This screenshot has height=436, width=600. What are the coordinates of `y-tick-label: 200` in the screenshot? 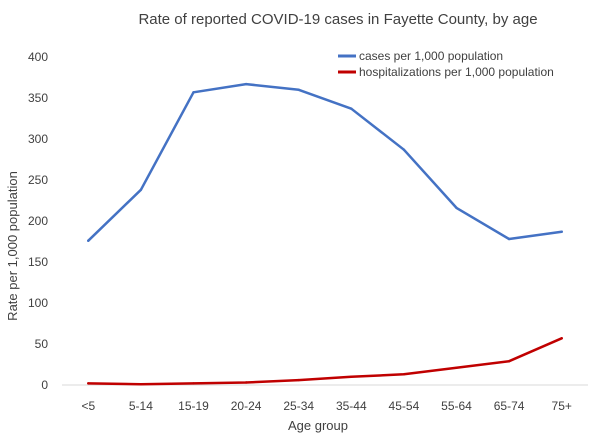 It's located at (38, 221).